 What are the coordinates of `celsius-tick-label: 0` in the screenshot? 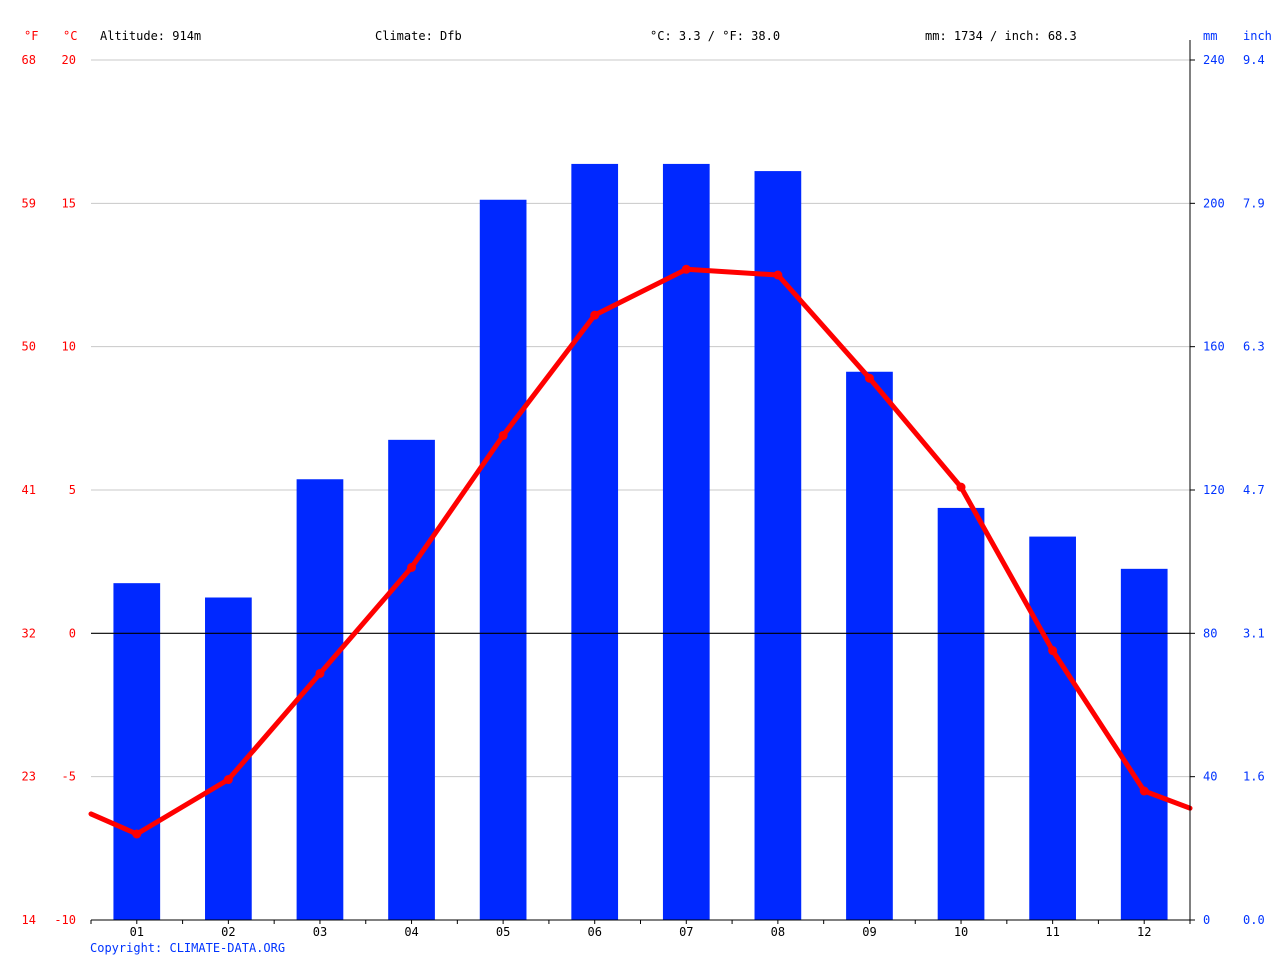 It's located at (72, 633).